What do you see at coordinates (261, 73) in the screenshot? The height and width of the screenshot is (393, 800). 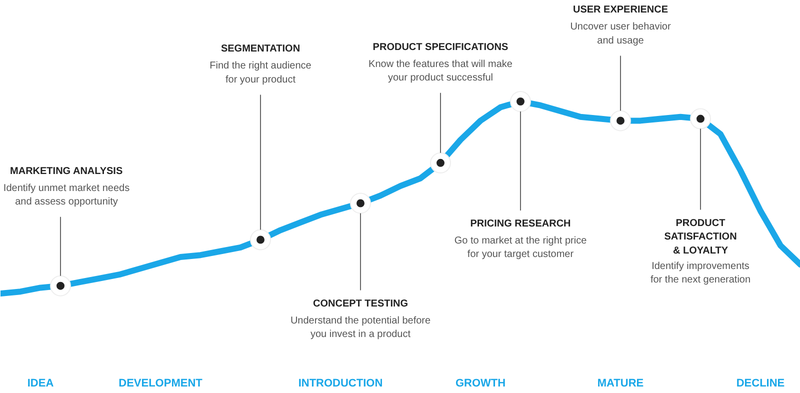 I see `text: Find the right audience for your product` at bounding box center [261, 73].